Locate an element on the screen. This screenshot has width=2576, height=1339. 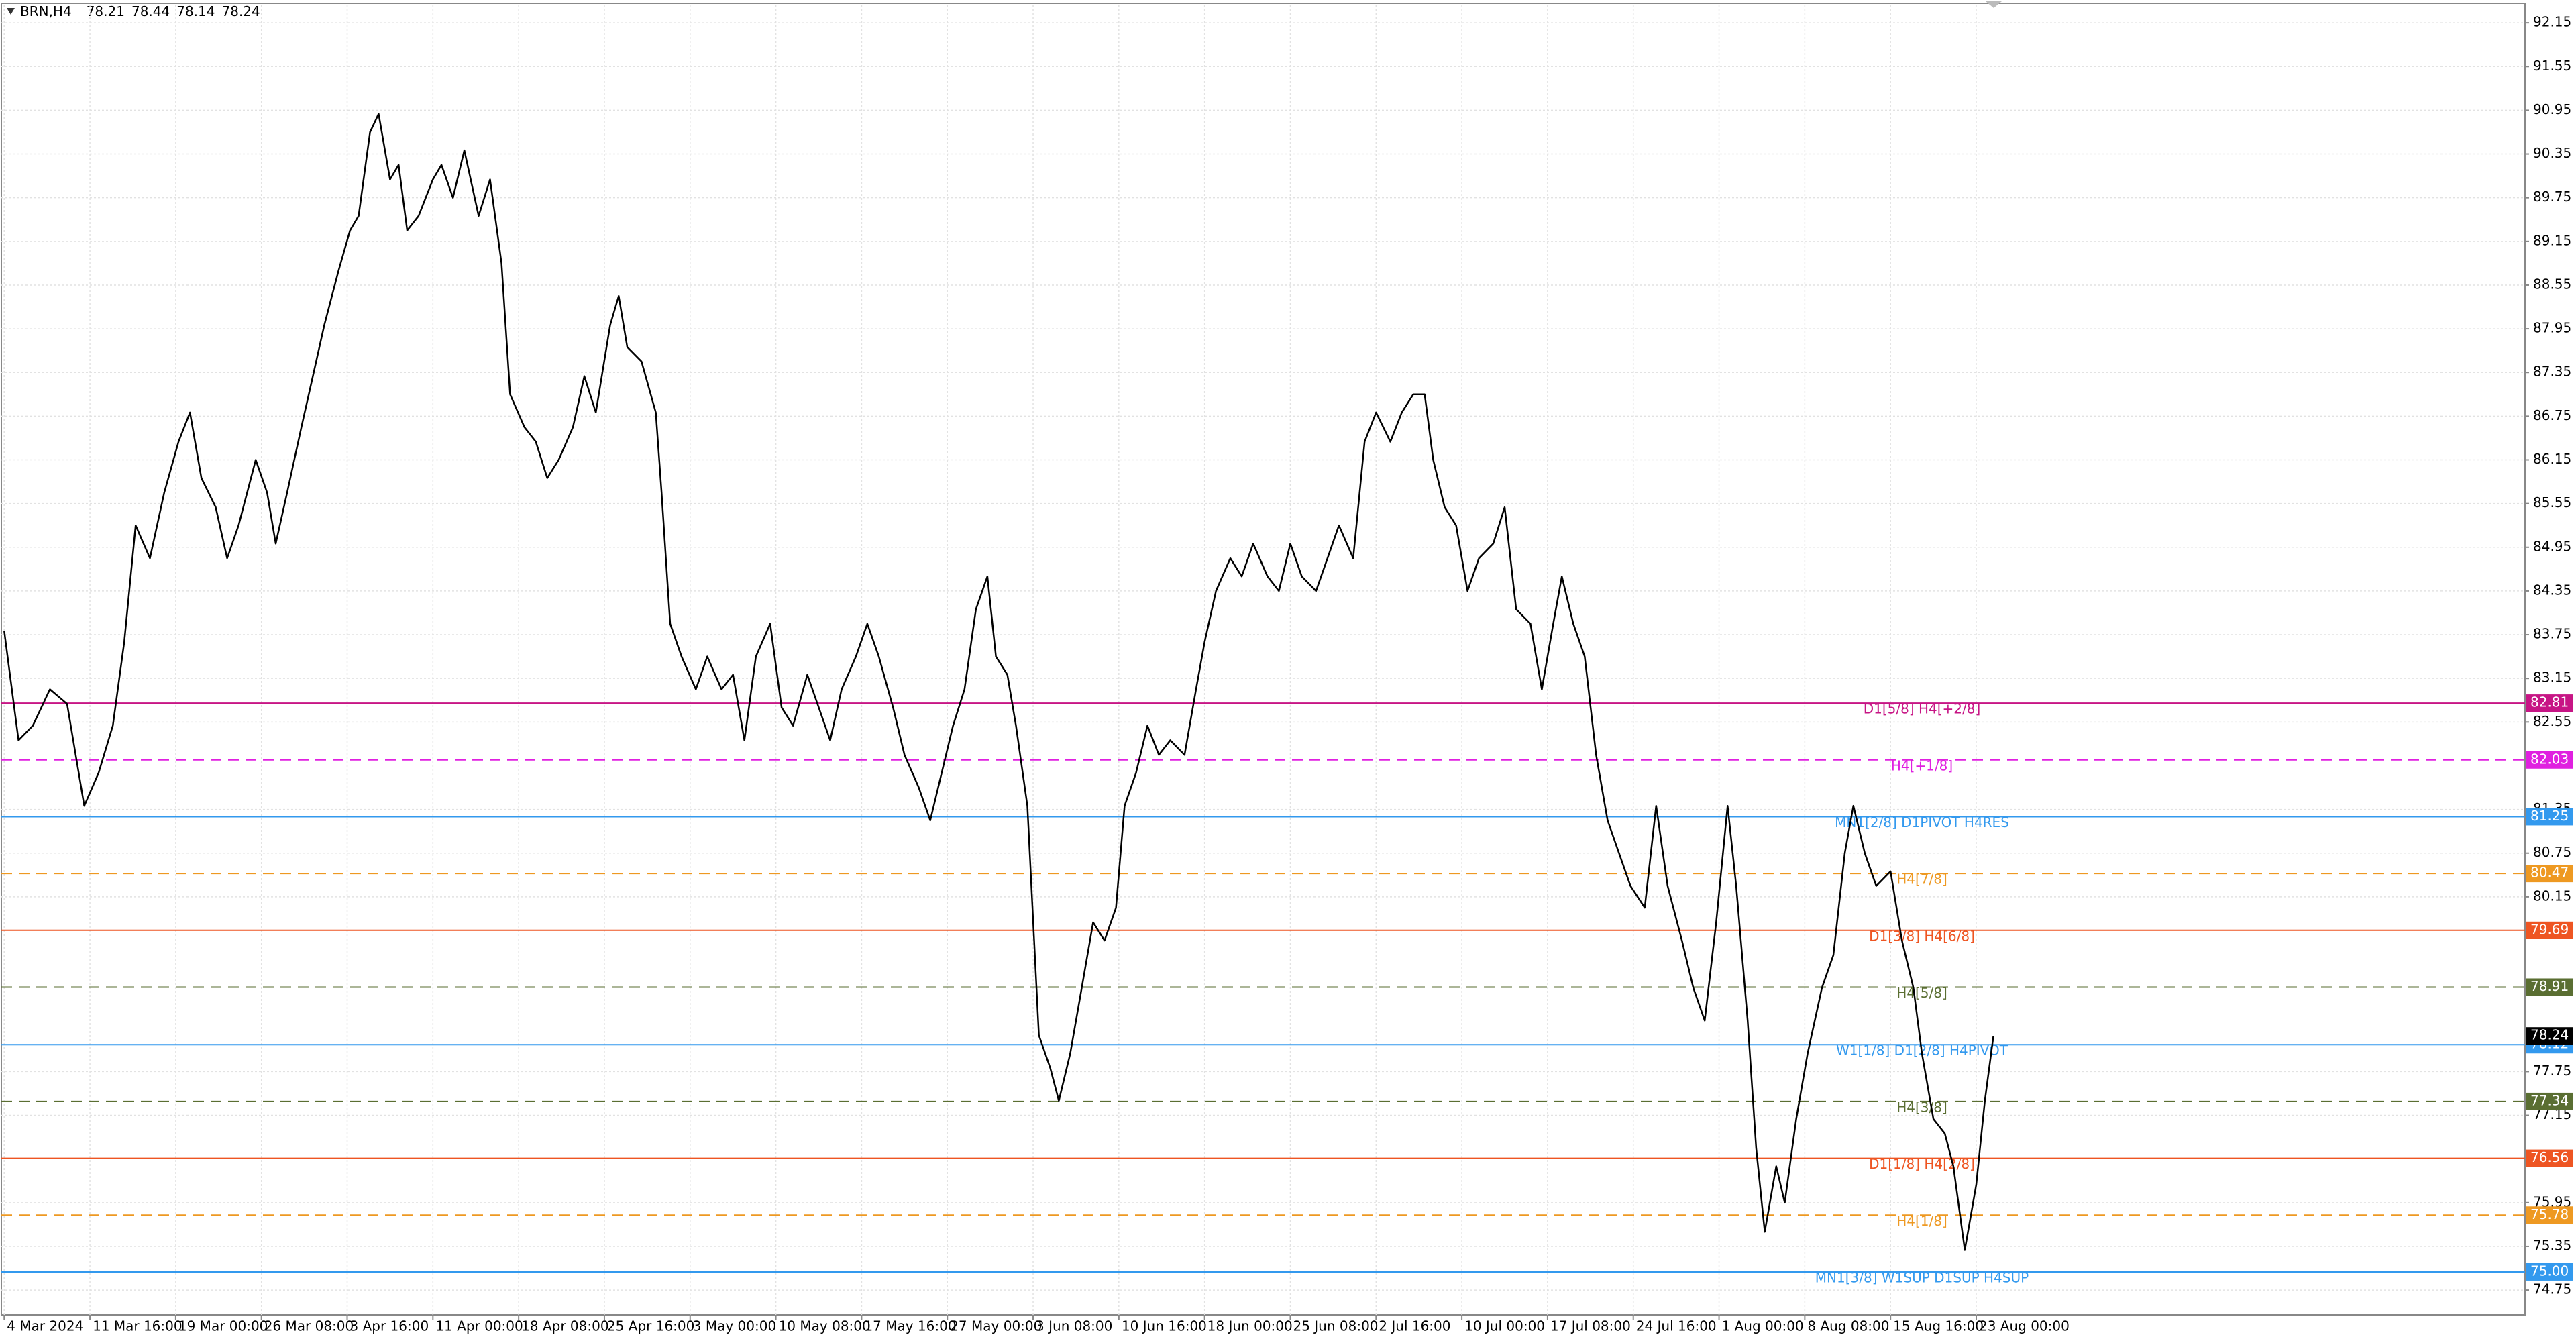
level-label: MN1[3/8] W1SUP D1SUP H4SUP is located at coordinates (1922, 1277).